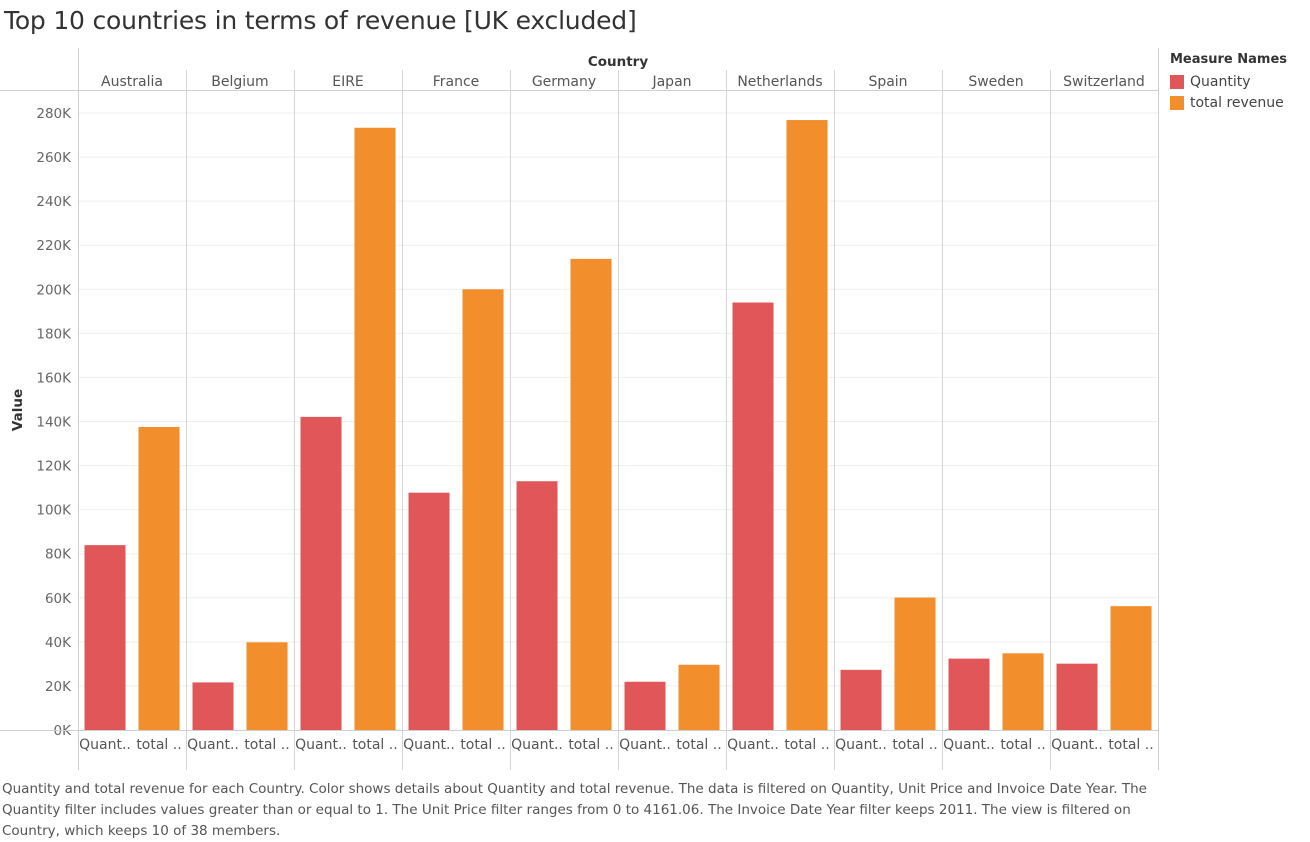 The image size is (1310, 842). What do you see at coordinates (1131, 668) in the screenshot?
I see `bar-switzerland-total-revenue` at bounding box center [1131, 668].